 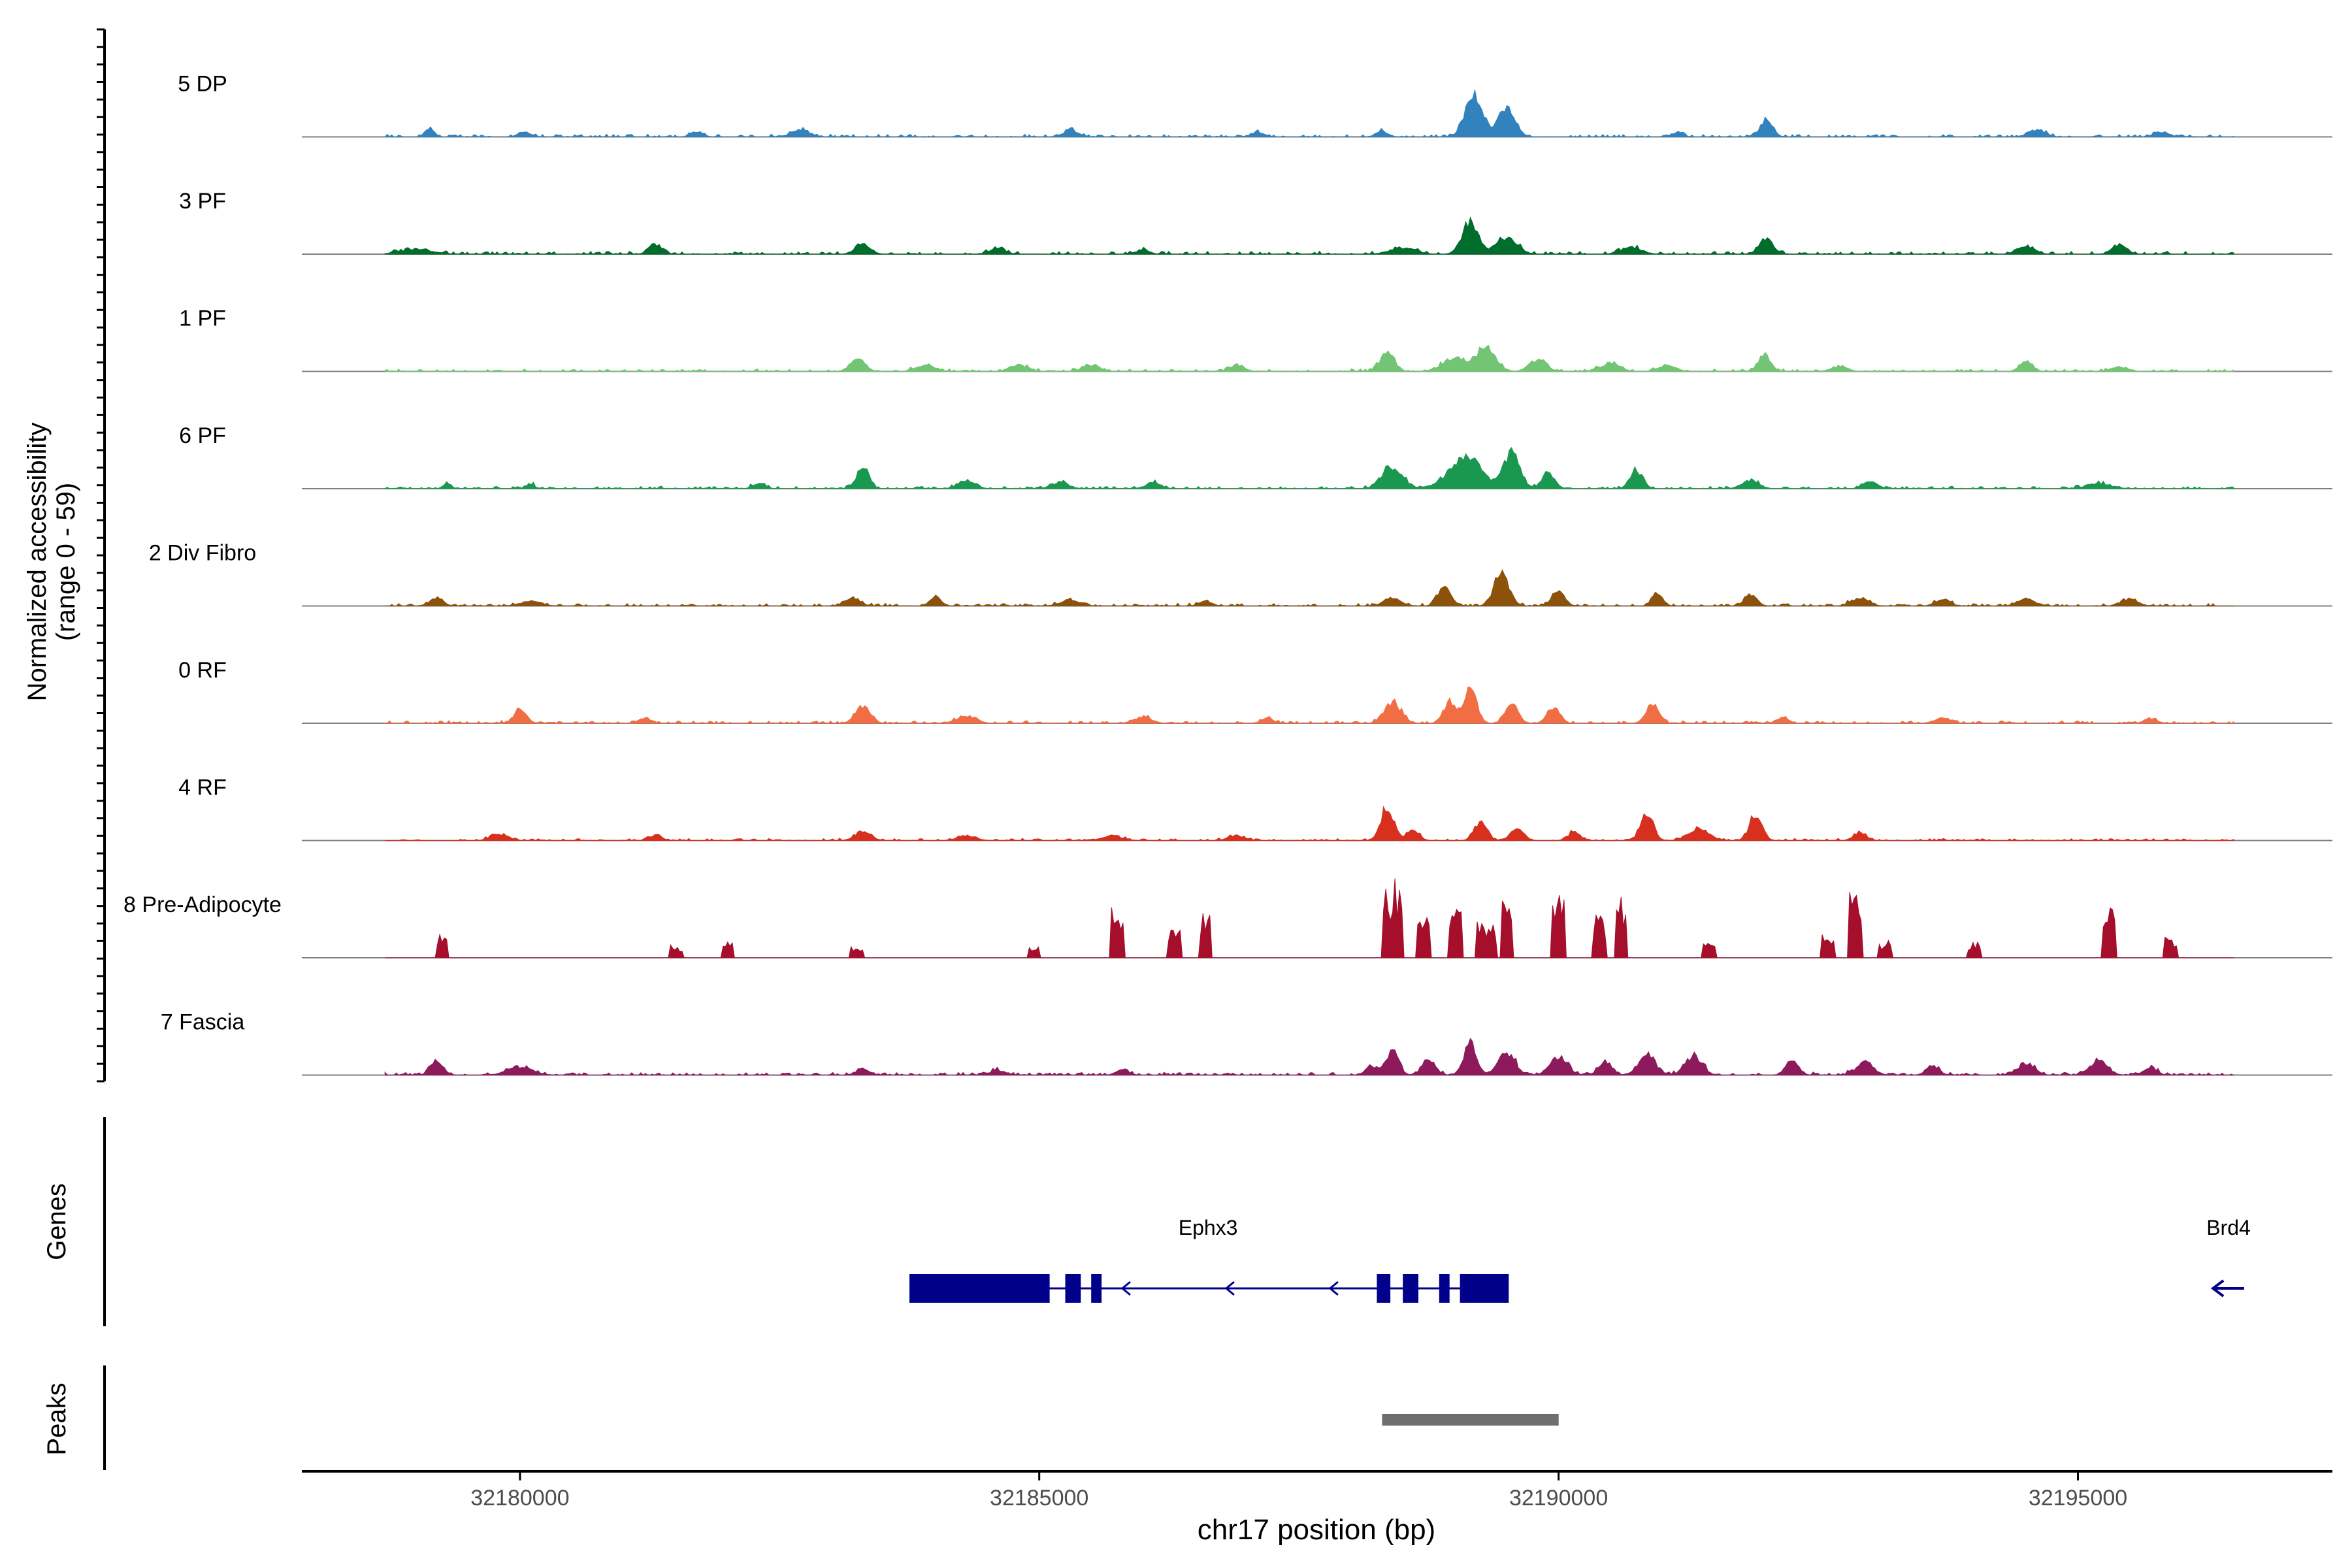 I want to click on peaks-panel-label: Peaks, so click(x=56, y=1418).